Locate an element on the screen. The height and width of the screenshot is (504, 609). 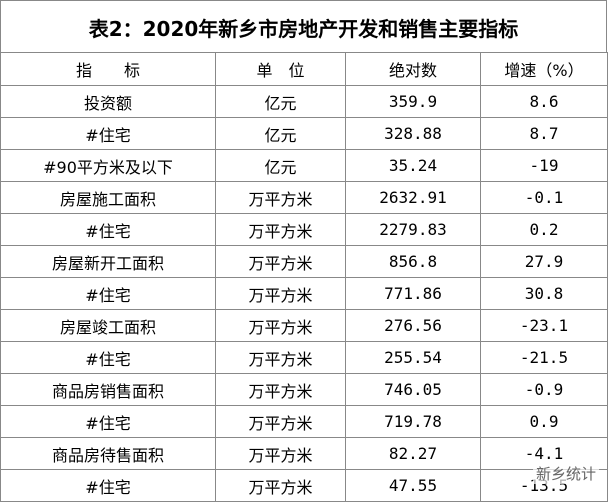
table-row: 房屋施工面积 万平方米 2632.91 -0.1 is located at coordinates (304, 197).